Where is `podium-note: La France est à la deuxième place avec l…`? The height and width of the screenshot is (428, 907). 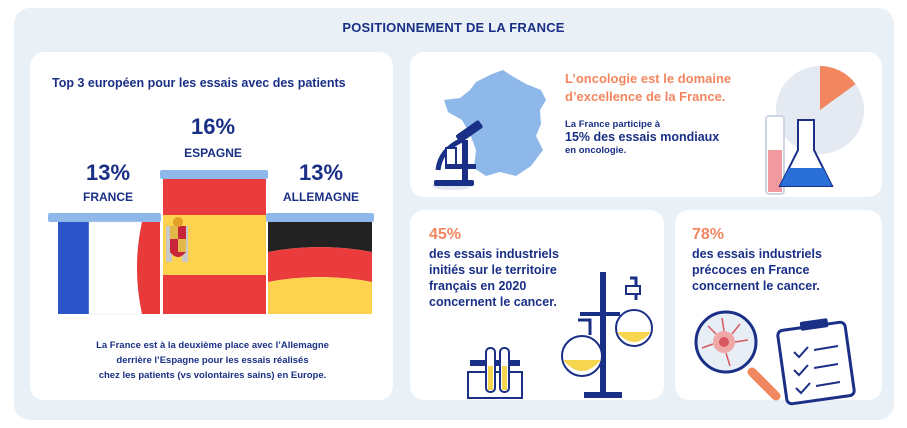
podium-note: La France est à la deuxième place avec l… is located at coordinates (212, 360).